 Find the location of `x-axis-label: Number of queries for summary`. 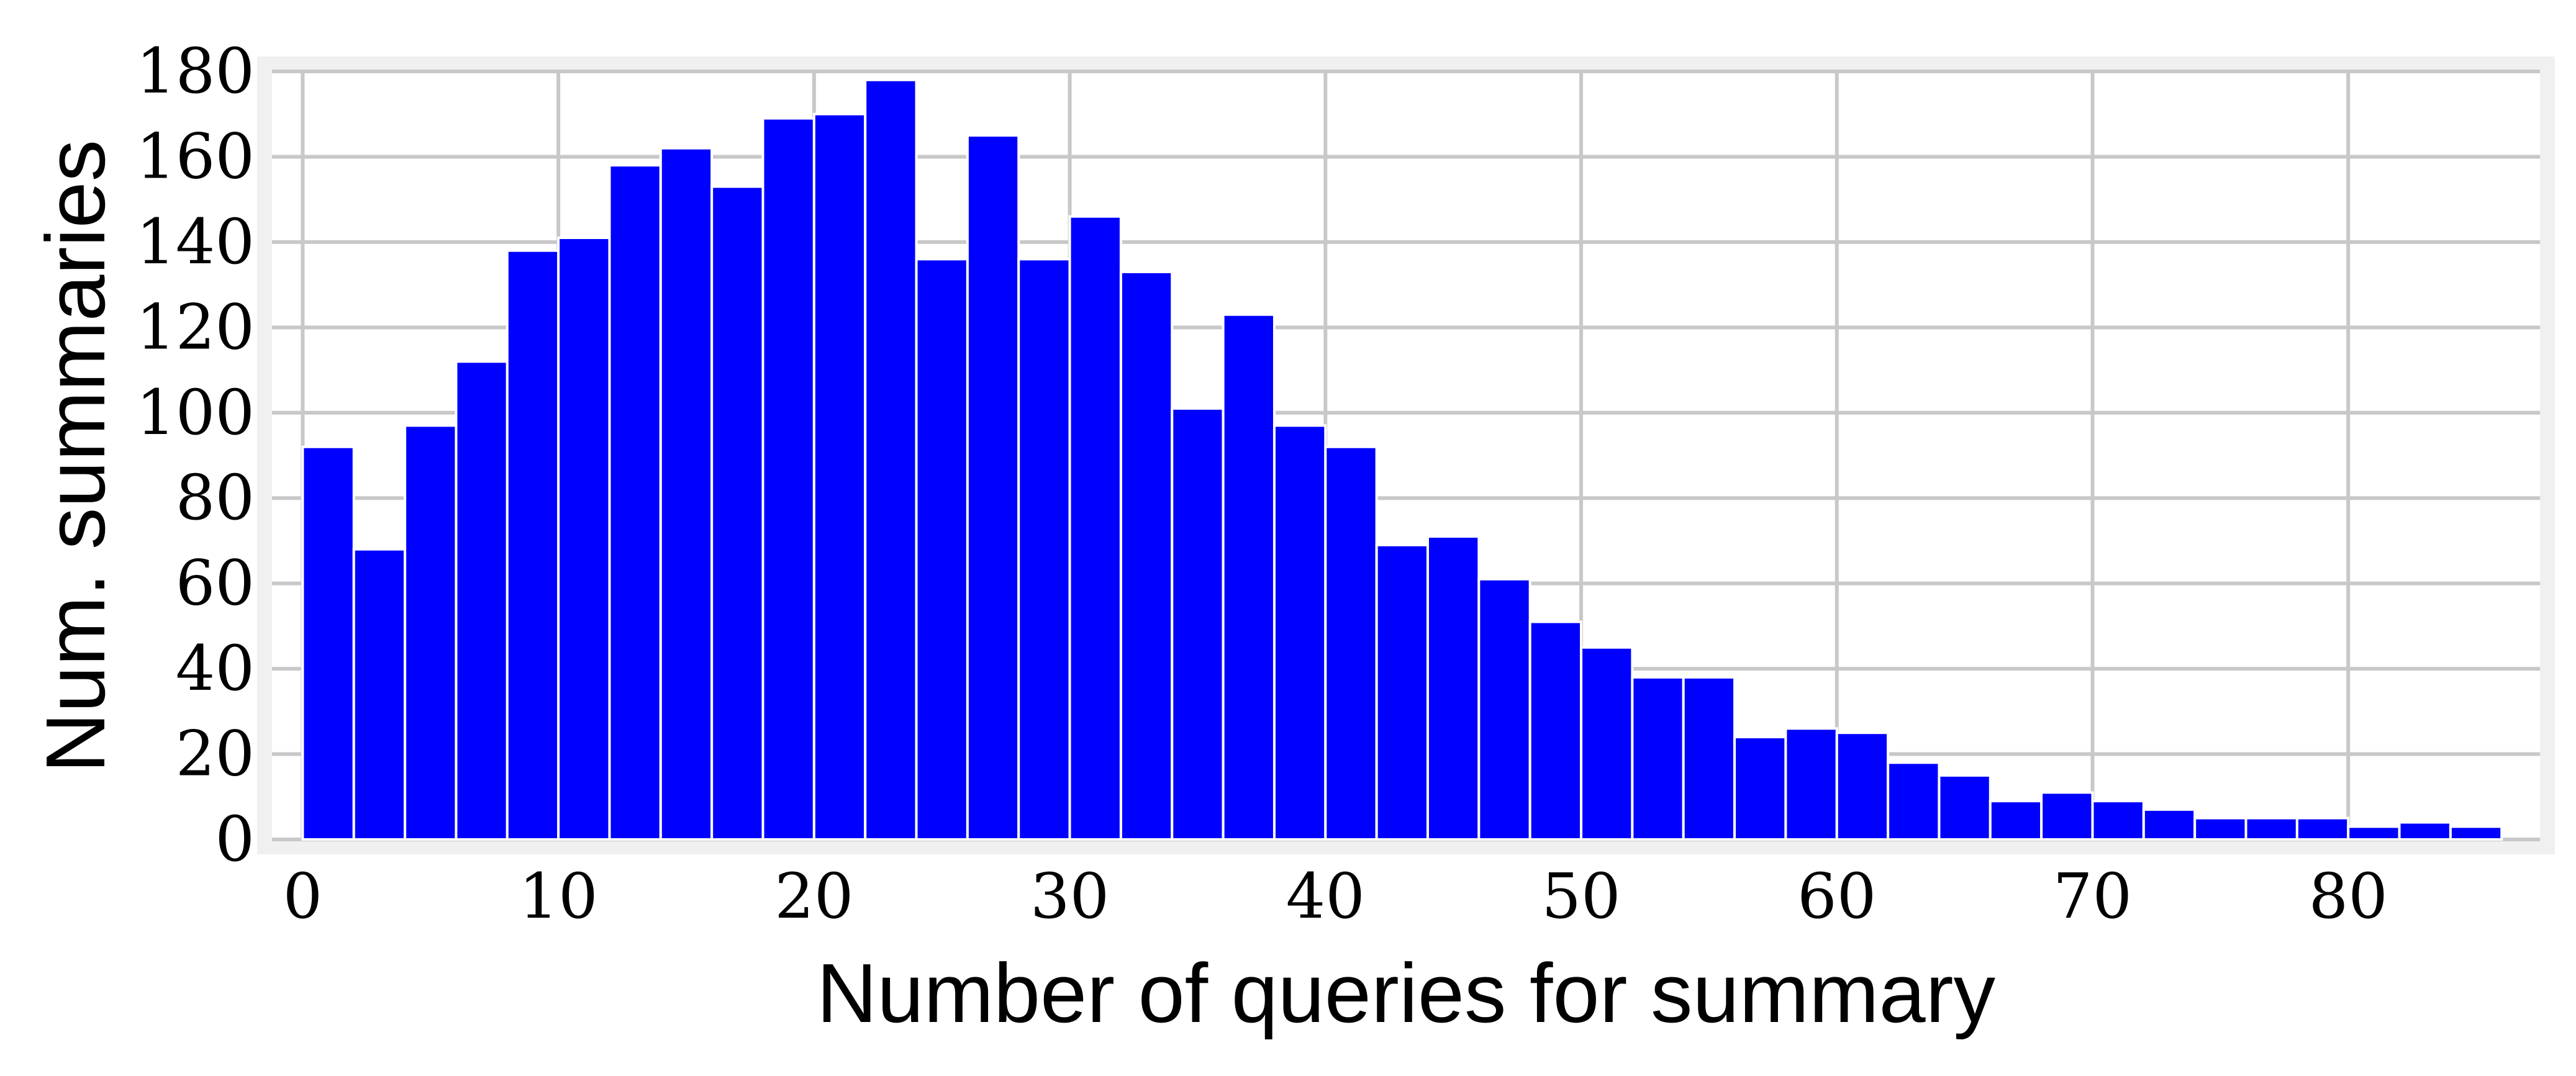

x-axis-label: Number of queries for summary is located at coordinates (1406, 993).